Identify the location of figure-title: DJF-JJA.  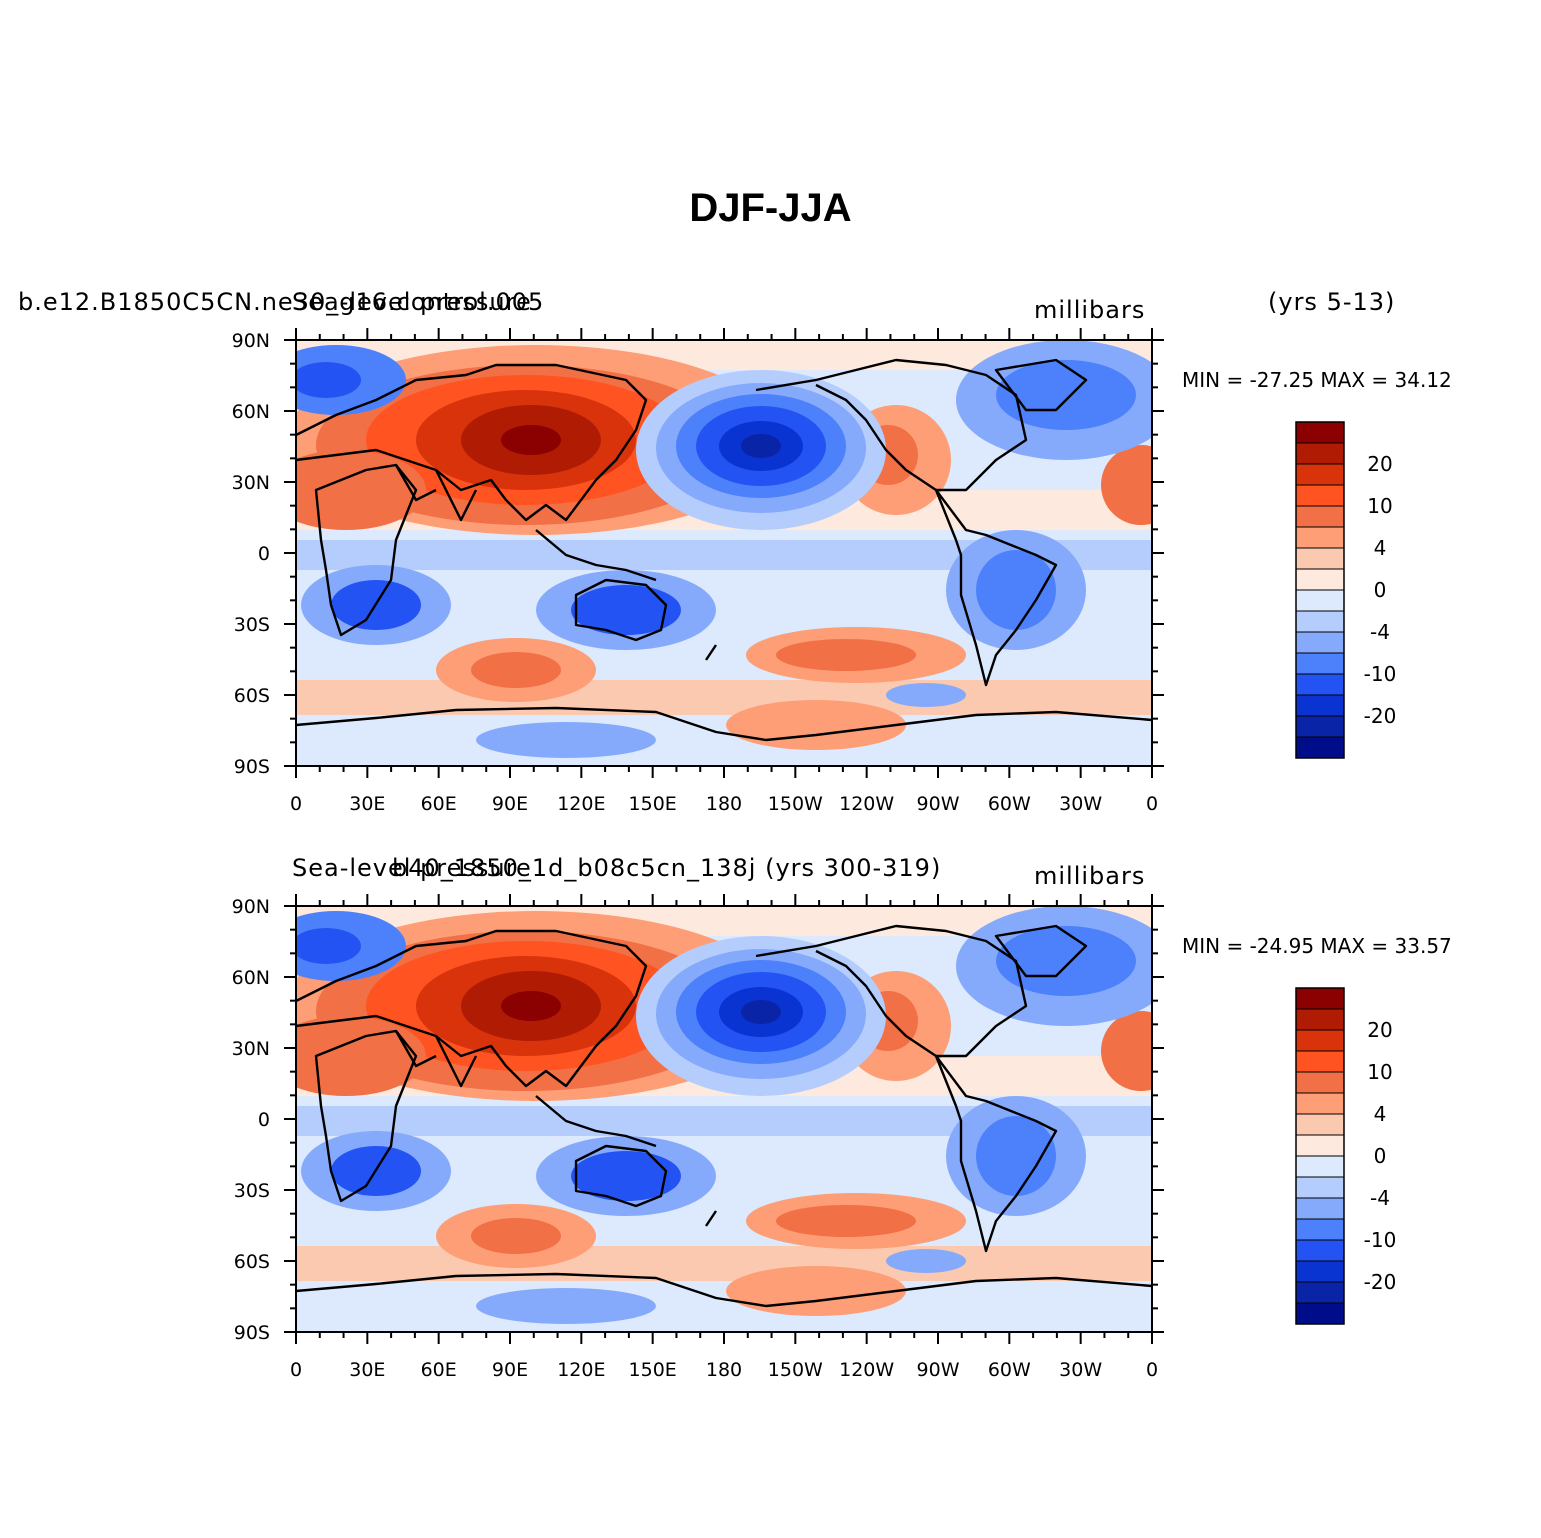
(770, 208).